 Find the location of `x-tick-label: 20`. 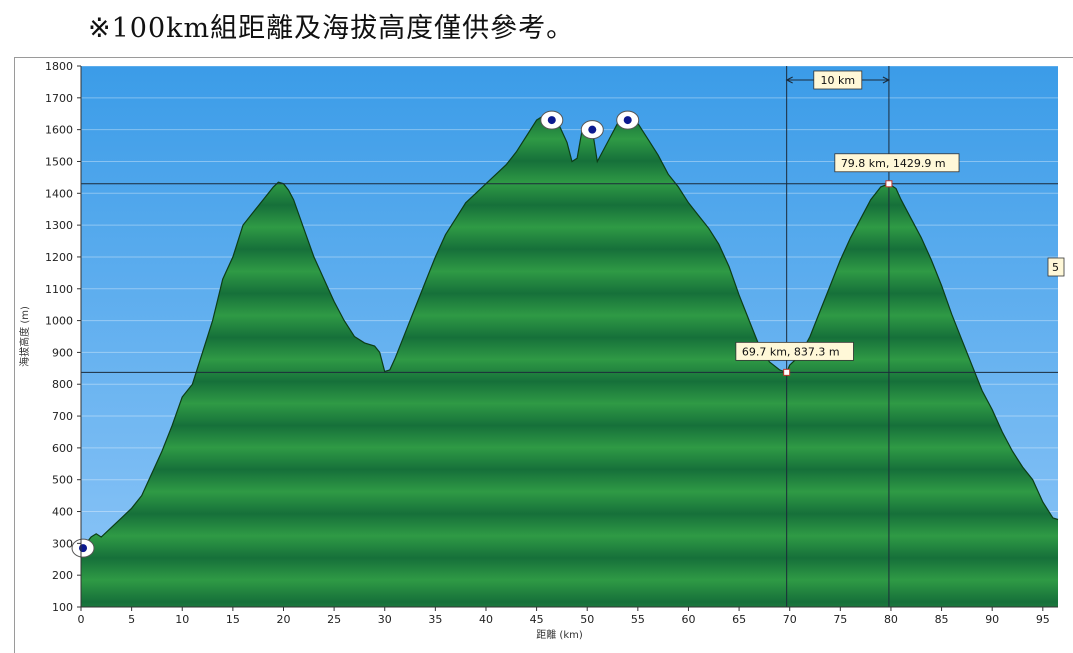

x-tick-label: 20 is located at coordinates (283, 619).